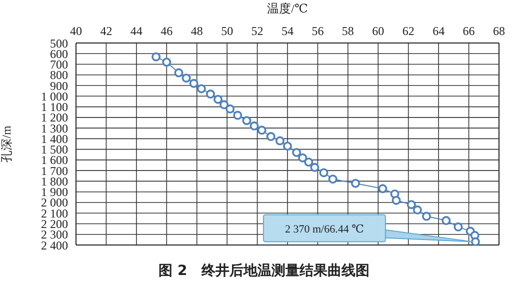 Image resolution: width=528 pixels, height=298 pixels. Describe the element at coordinates (227, 31) in the screenshot. I see `x-tick-label: 50` at that location.